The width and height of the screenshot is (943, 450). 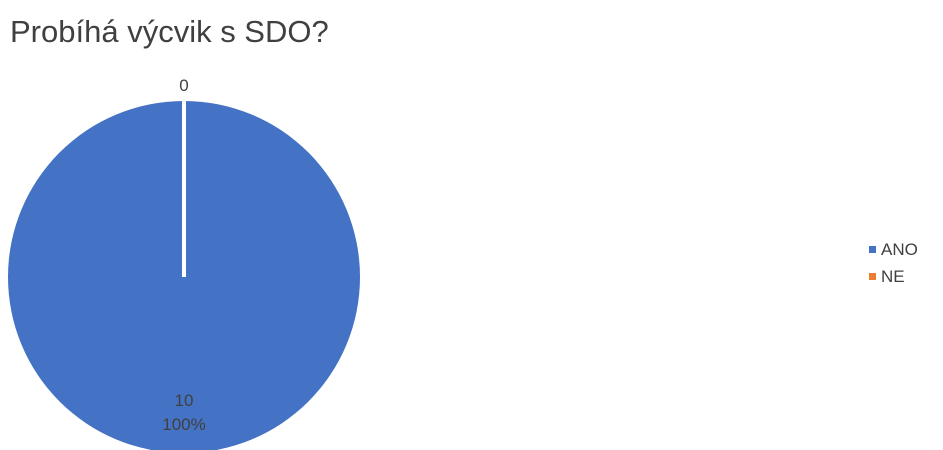 I want to click on legend-item-ne: NE, so click(x=893, y=276).